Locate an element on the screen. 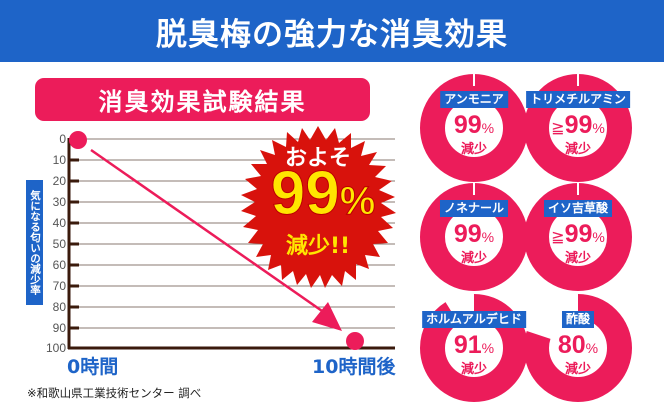 The height and width of the screenshot is (412, 664). source-footnote: ※和歌山県工業技術センター 調べ is located at coordinates (114, 393).